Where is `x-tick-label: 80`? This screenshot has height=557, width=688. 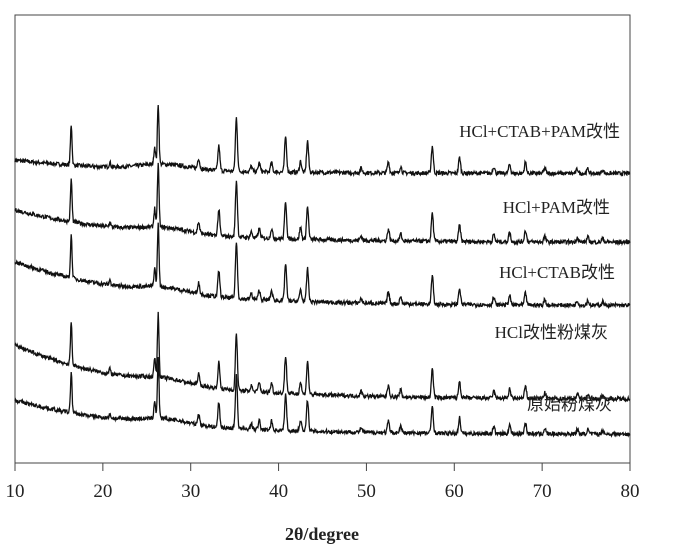
x-tick-label: 80 is located at coordinates (630, 491).